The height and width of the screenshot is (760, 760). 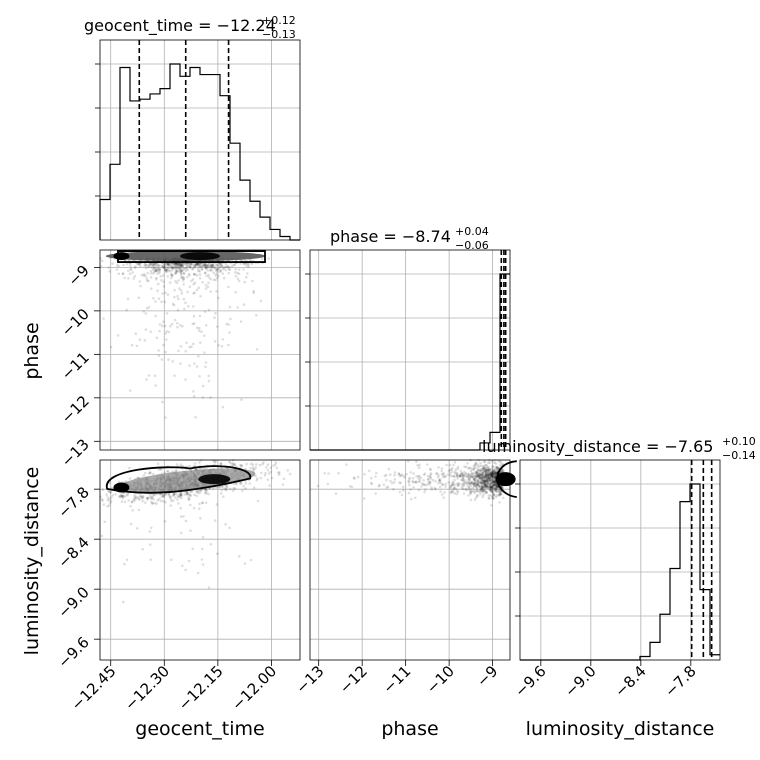 I want to click on density-contour, so click(x=191, y=256).